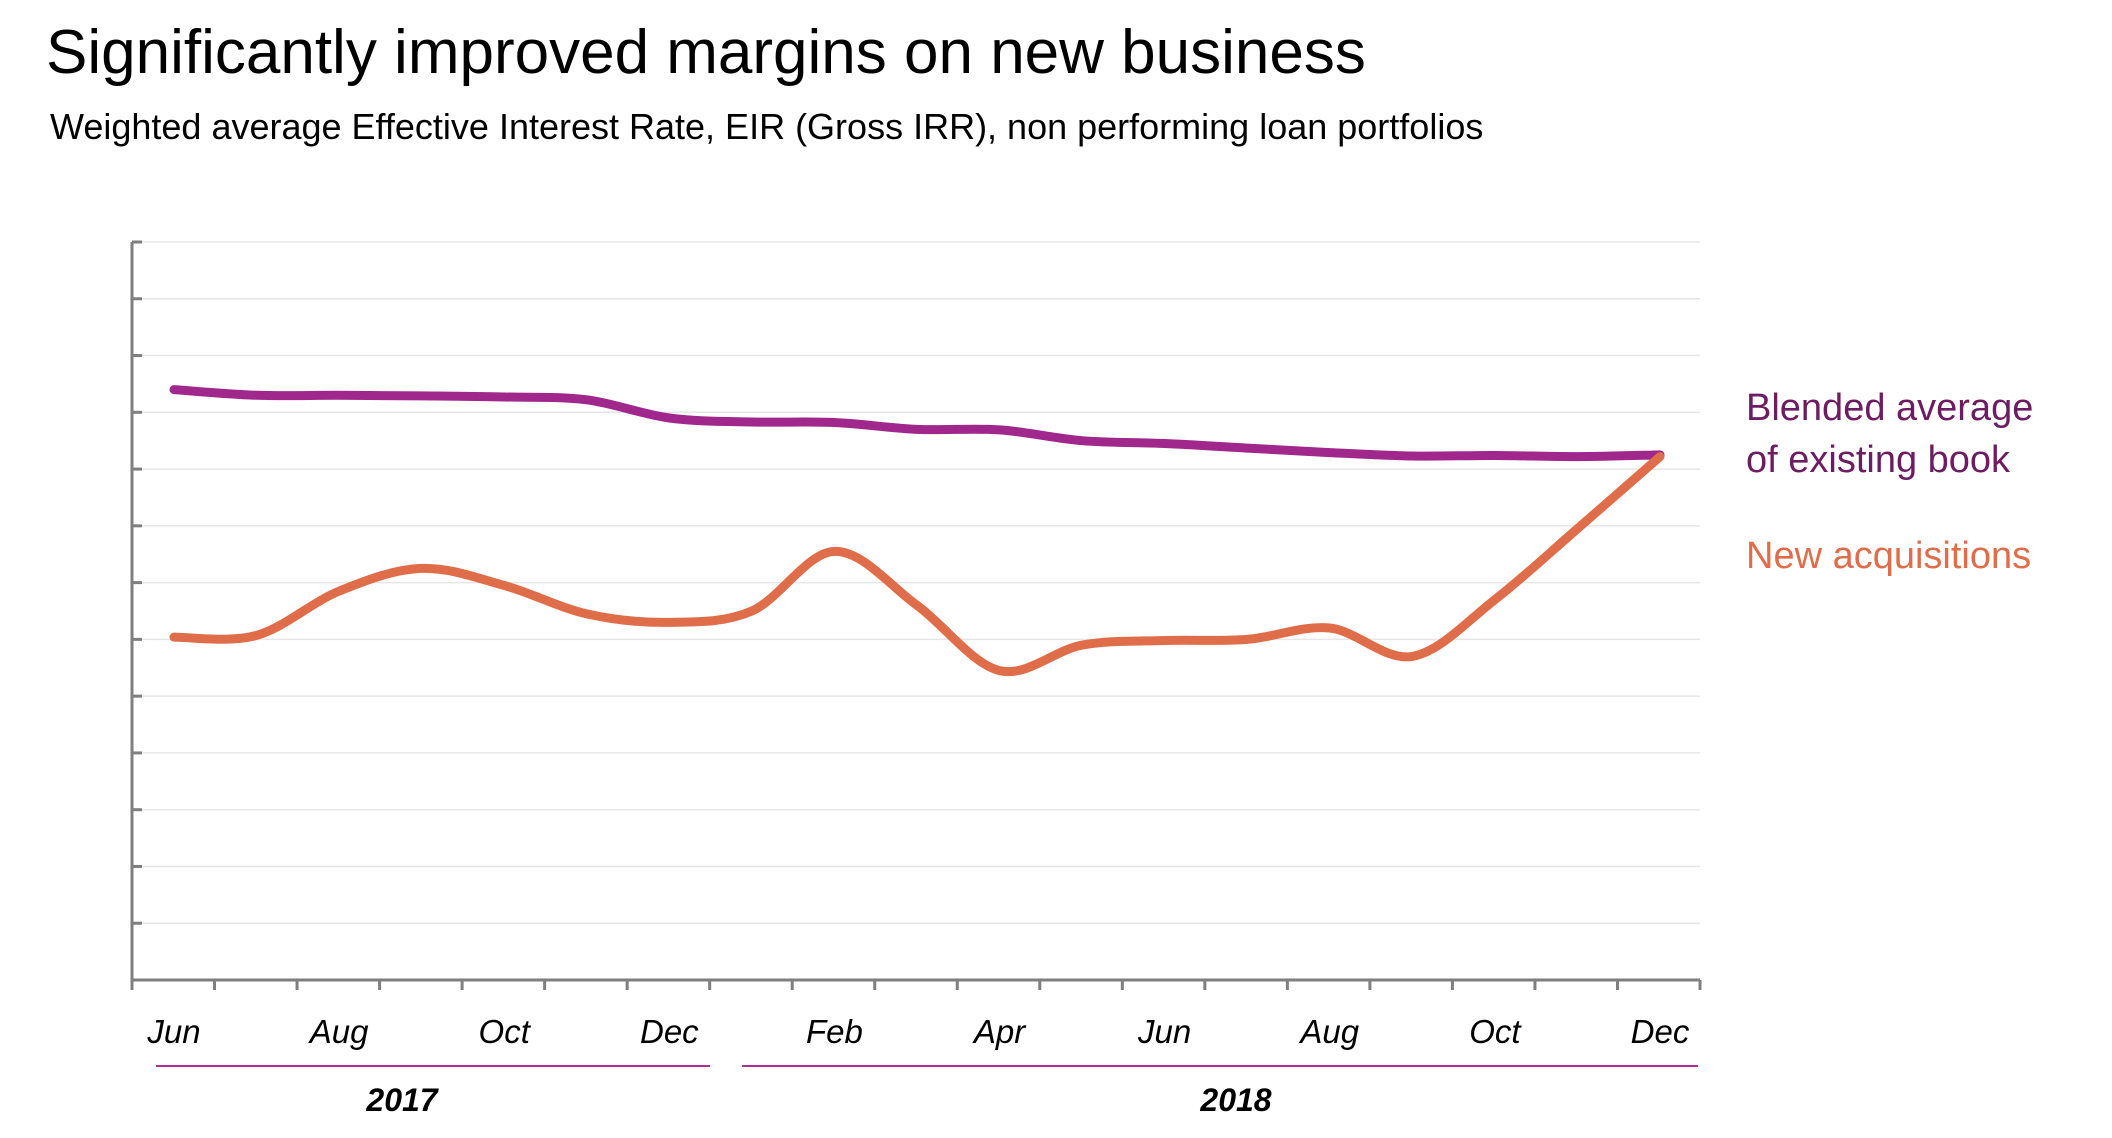 This screenshot has height=1138, width=2112. Describe the element at coordinates (1890, 434) in the screenshot. I see `legend-blended-average: Blended average of existing book` at that location.